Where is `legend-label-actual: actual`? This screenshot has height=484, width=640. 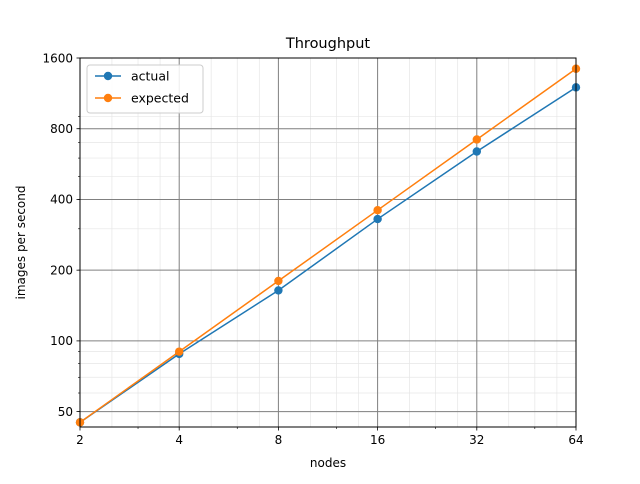
legend-label-actual: actual is located at coordinates (150, 76).